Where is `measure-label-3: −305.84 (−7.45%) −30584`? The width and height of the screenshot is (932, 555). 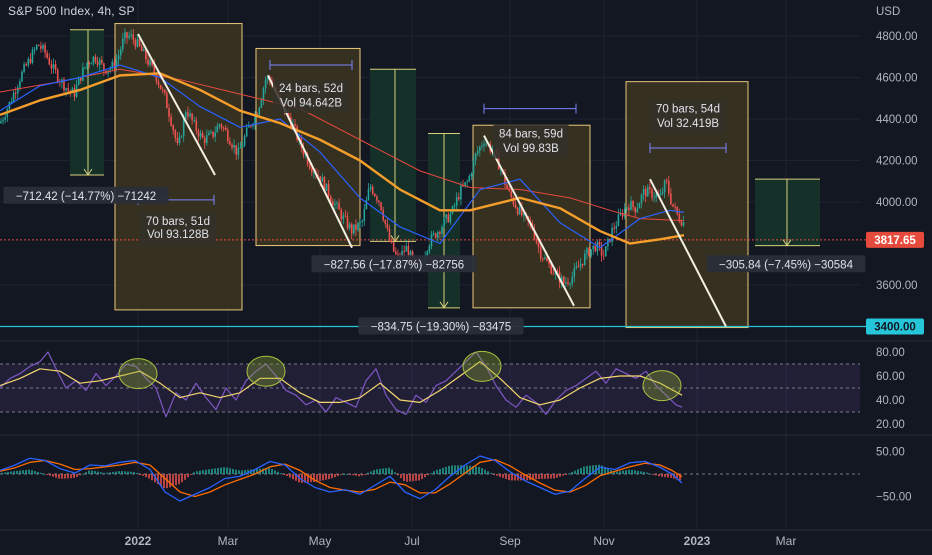 measure-label-3: −305.84 (−7.45%) −30584 is located at coordinates (786, 265).